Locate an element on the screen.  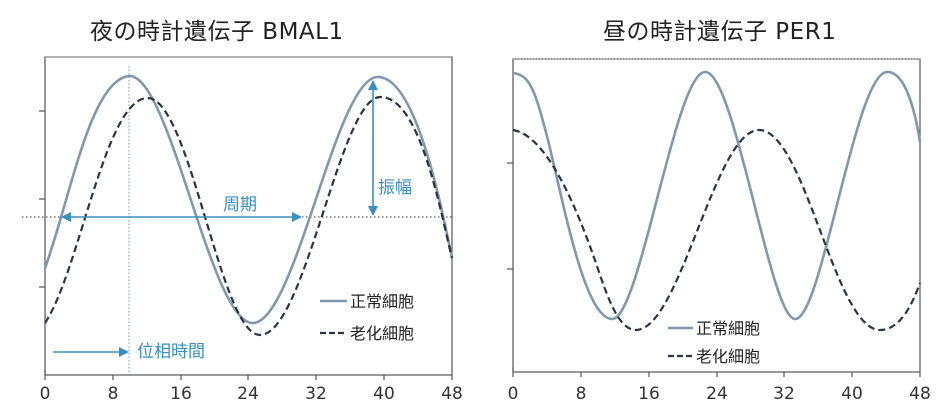
right-x-tick-labels: 0 8 16 24 32 40 48 is located at coordinates (719, 394).